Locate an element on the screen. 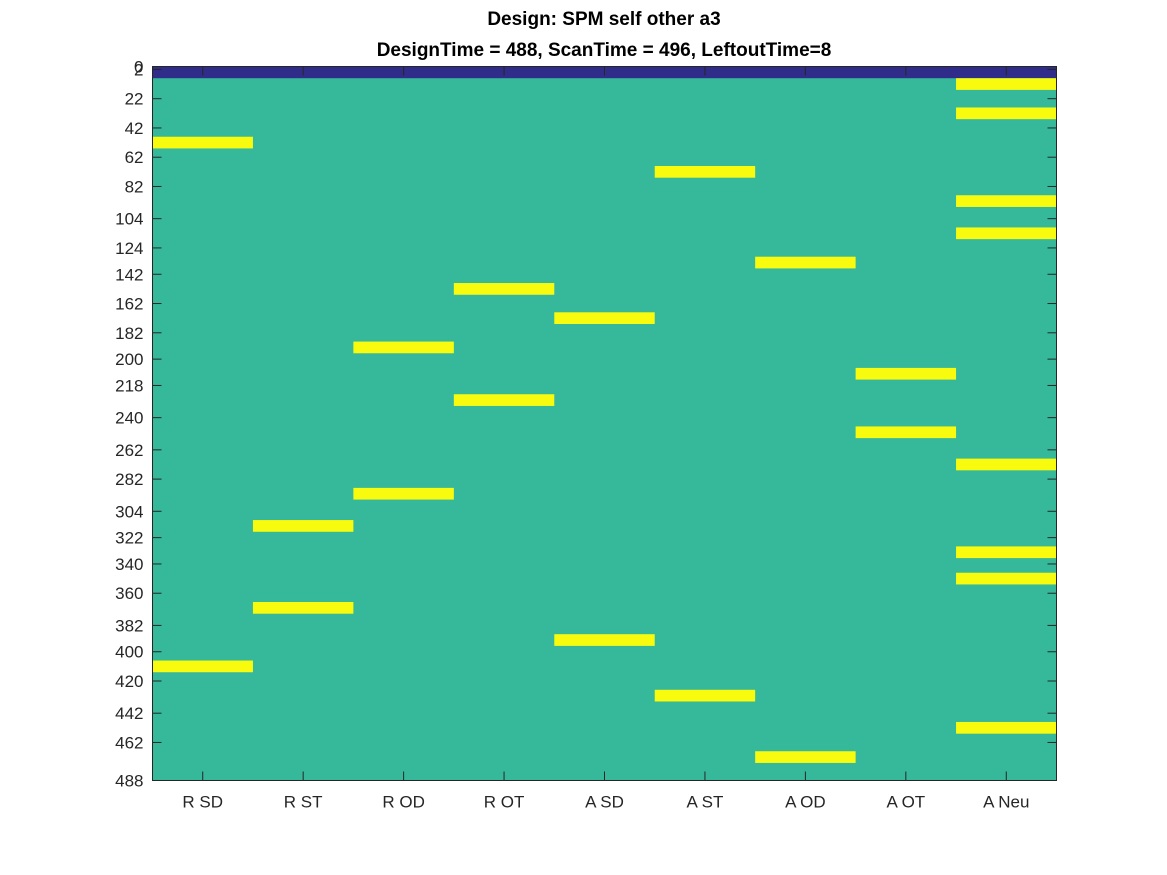 Image resolution: width=1167 pixels, height=875 pixels. y-tick-label: 124 is located at coordinates (129, 248).